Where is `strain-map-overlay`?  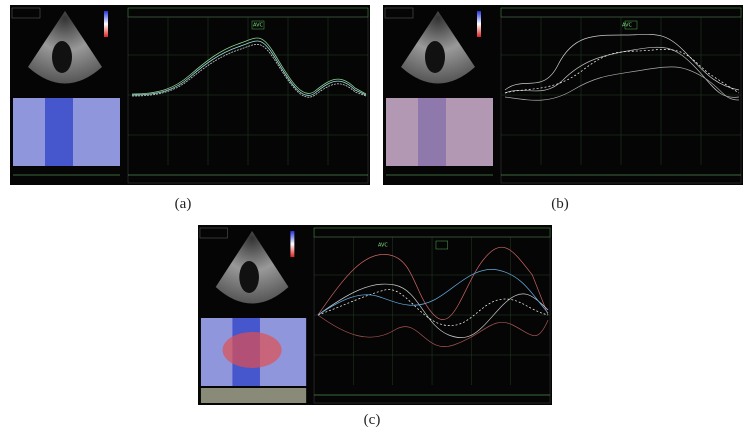
strain-map-overlay is located at coordinates (439, 132).